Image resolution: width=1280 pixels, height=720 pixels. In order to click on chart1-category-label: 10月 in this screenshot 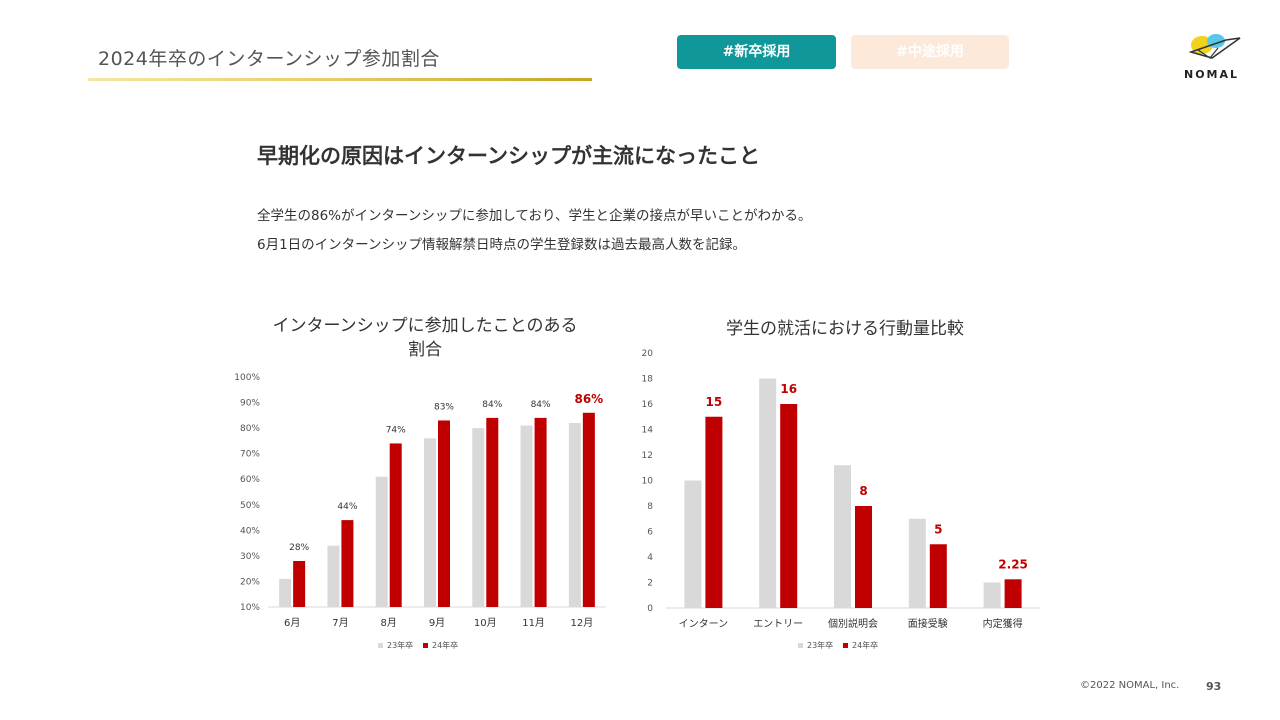, I will do `click(485, 623)`.